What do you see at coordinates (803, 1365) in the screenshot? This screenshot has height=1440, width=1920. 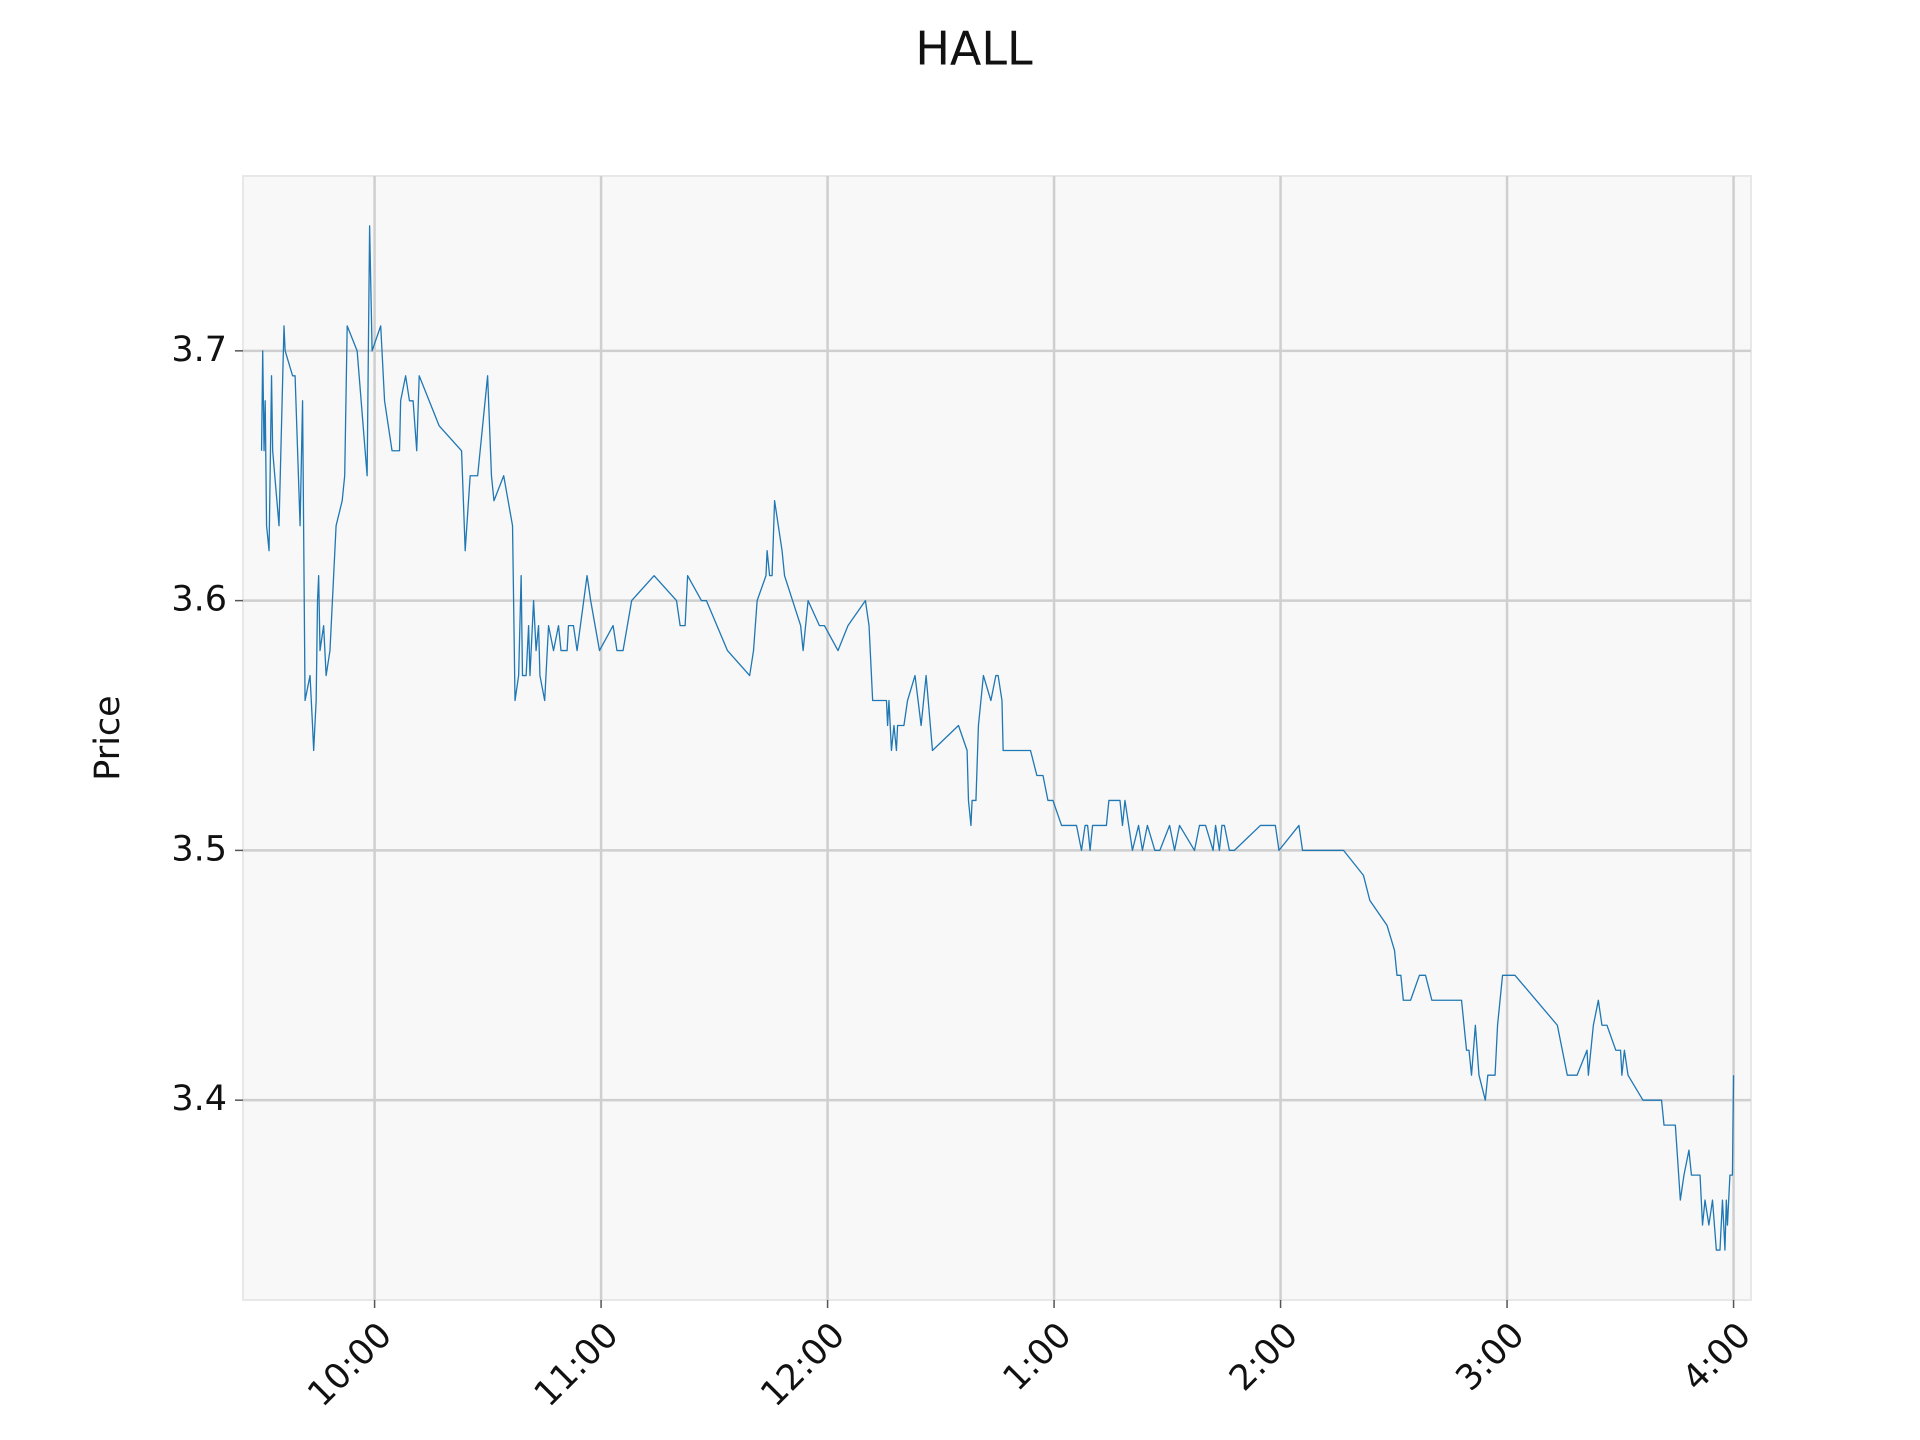 I see `x-tick-label: 12:00` at bounding box center [803, 1365].